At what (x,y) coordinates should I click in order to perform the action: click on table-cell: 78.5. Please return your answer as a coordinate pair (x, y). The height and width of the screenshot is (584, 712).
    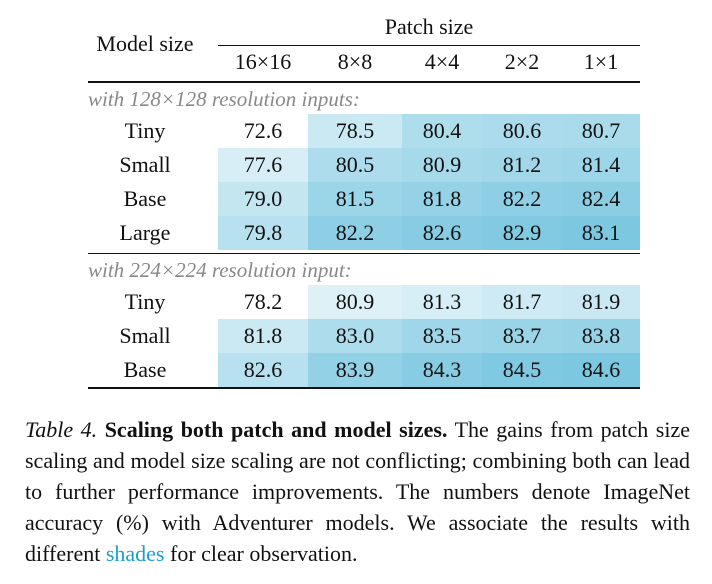
    Looking at the image, I should click on (355, 131).